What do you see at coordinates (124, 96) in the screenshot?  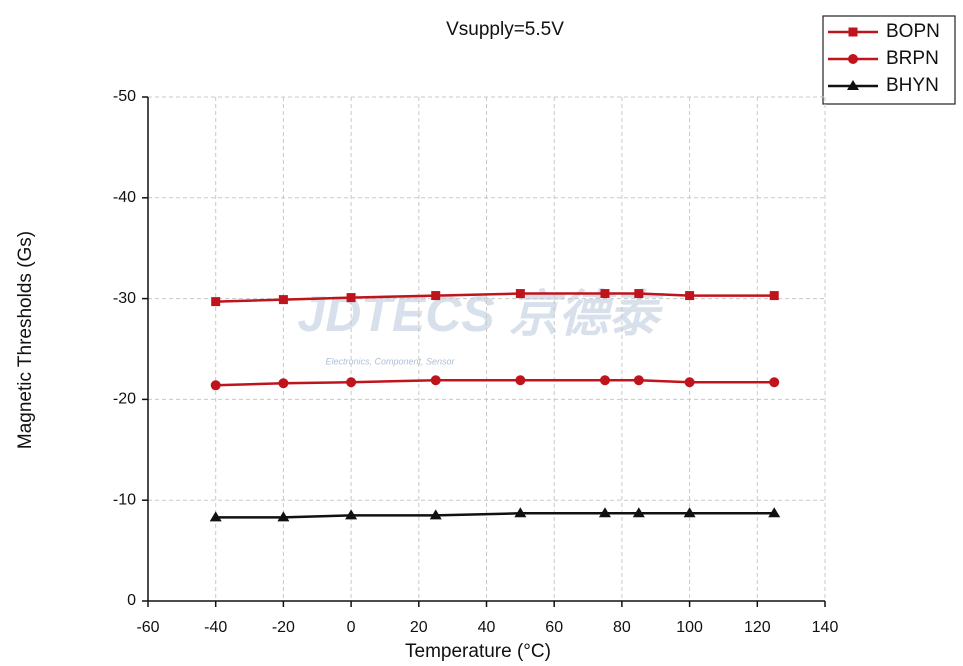 I see `y-tick-label: -50` at bounding box center [124, 96].